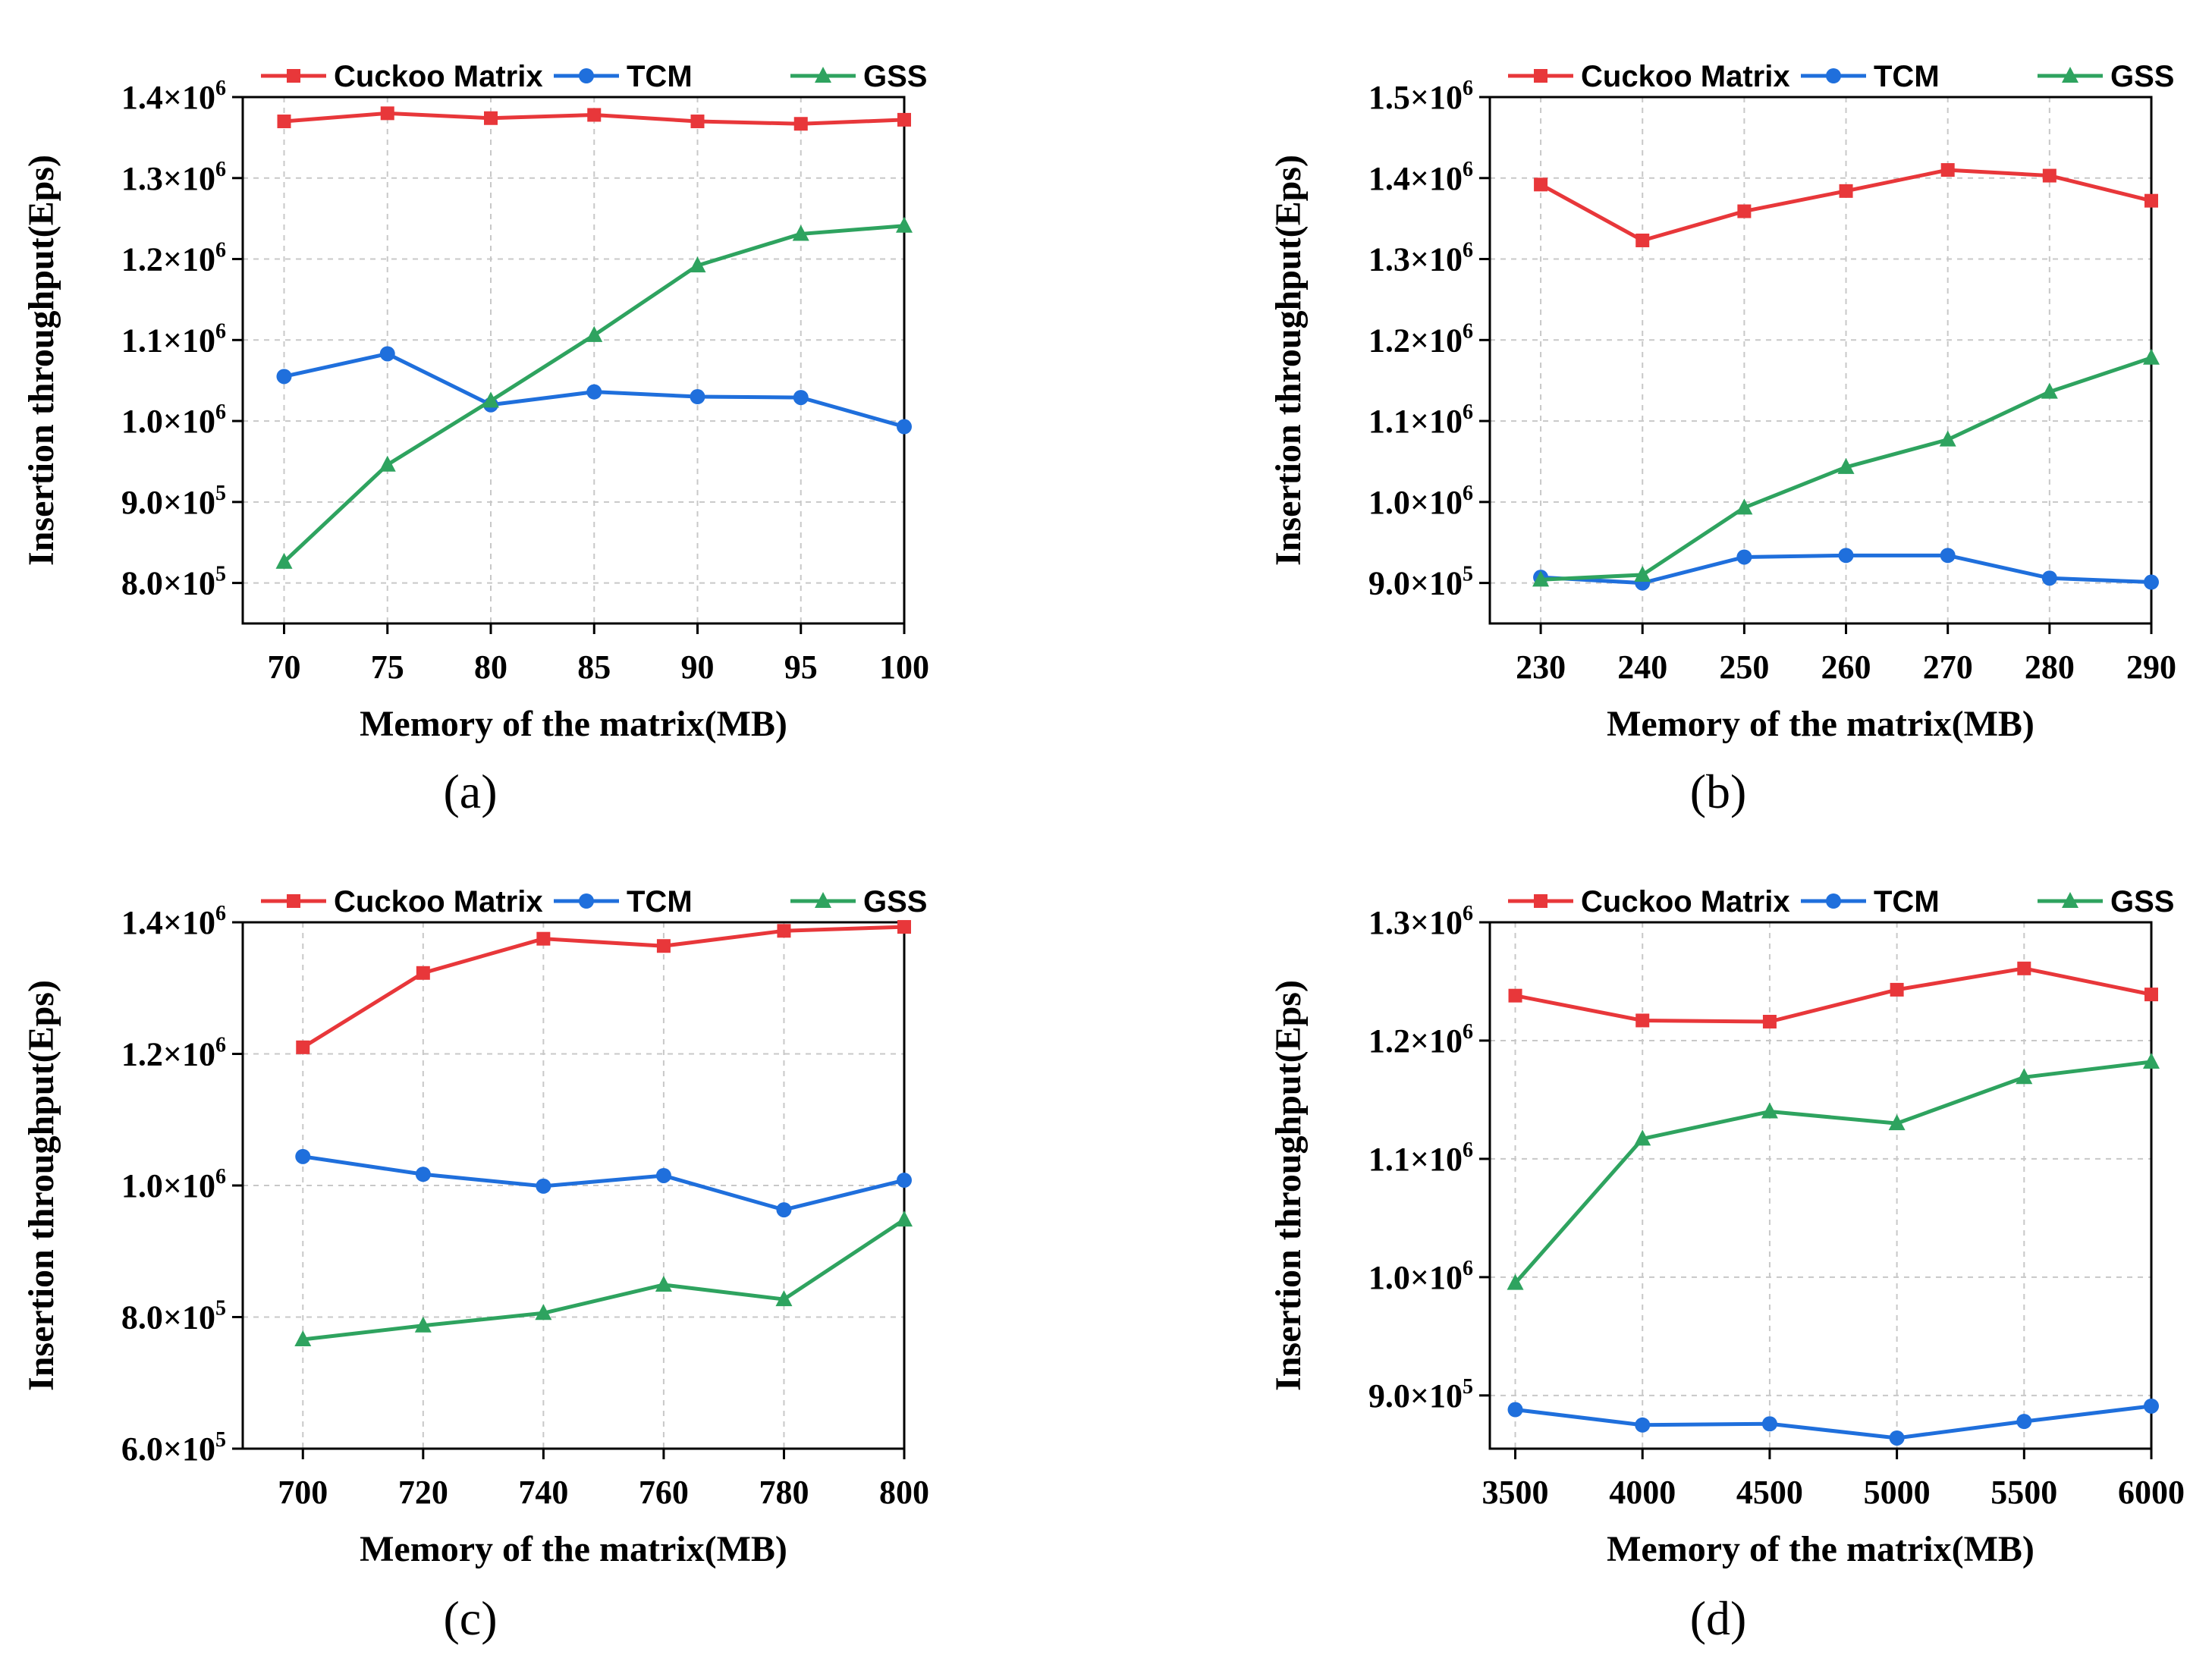 Image resolution: width=2212 pixels, height=1680 pixels. What do you see at coordinates (594, 667) in the screenshot?
I see `x-tick-label: 85` at bounding box center [594, 667].